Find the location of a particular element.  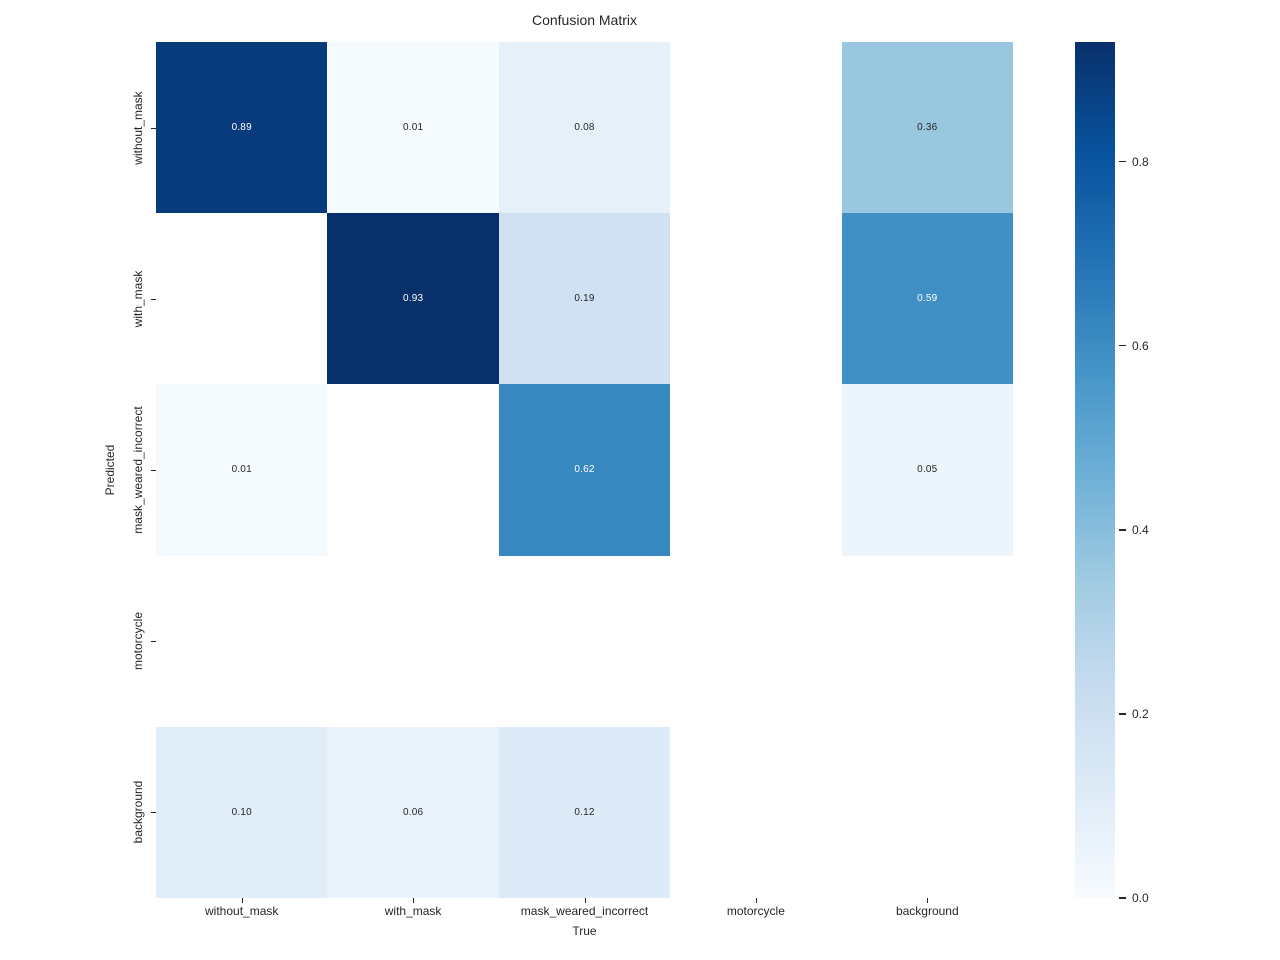

y-tick-label: mask_weared_incorrect is located at coordinates (138, 470).